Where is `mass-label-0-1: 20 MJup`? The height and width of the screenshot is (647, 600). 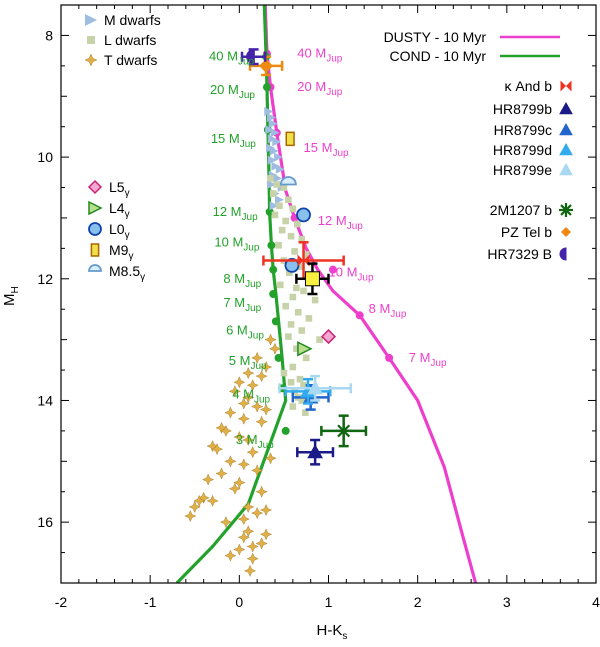 mass-label-0-1: 20 MJup is located at coordinates (319, 88).